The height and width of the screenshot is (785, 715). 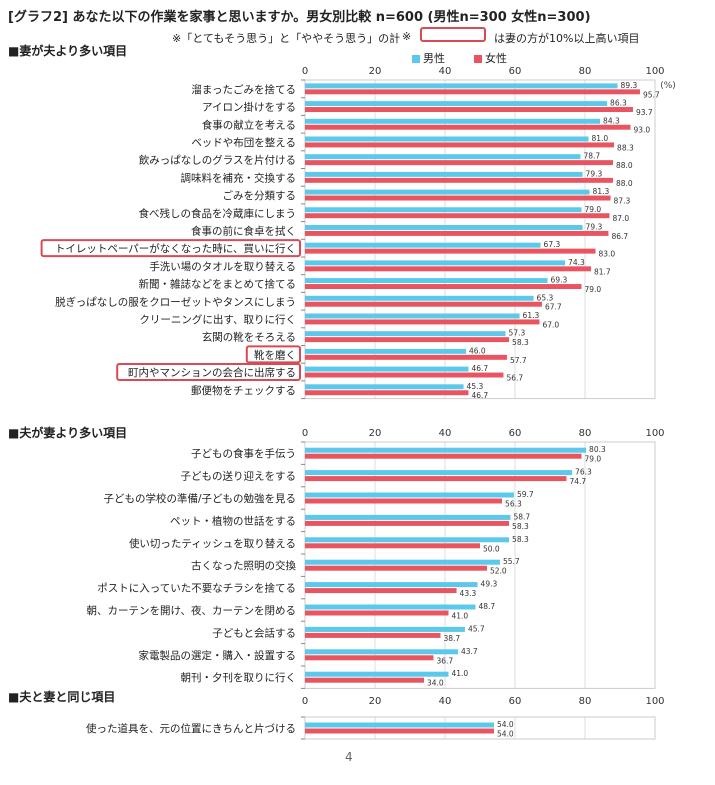 What do you see at coordinates (585, 433) in the screenshot?
I see `x-tick-label: 80` at bounding box center [585, 433].